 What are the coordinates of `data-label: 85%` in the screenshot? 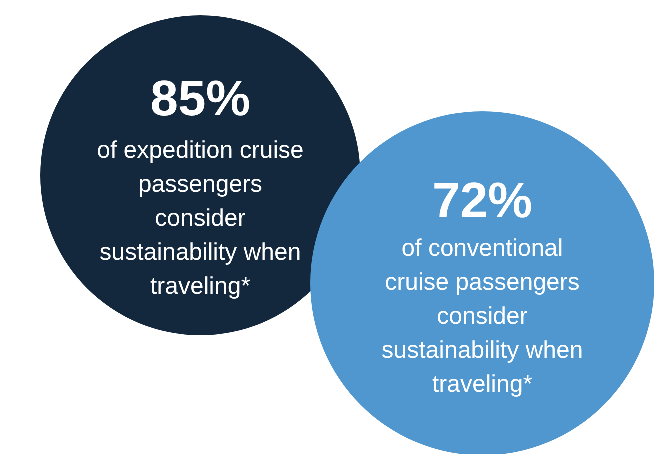 It's located at (200, 98).